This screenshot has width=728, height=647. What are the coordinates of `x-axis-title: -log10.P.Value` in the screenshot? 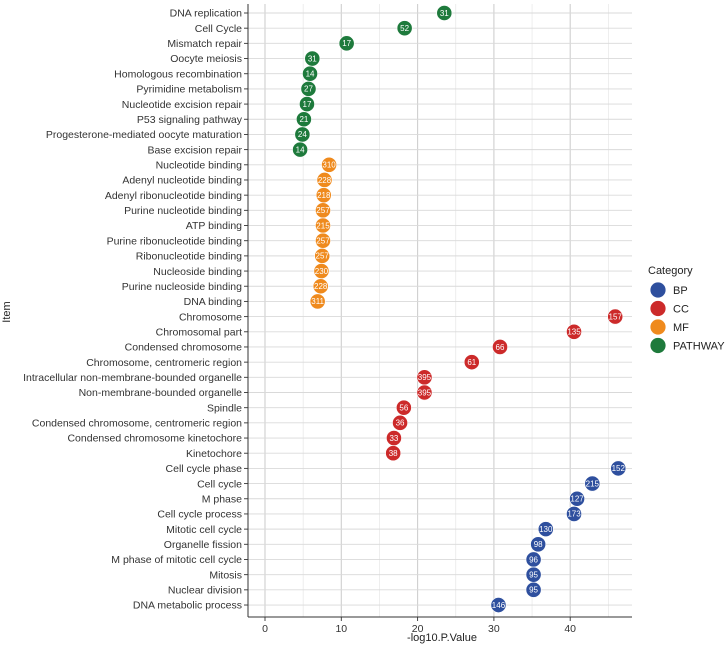 It's located at (442, 638).